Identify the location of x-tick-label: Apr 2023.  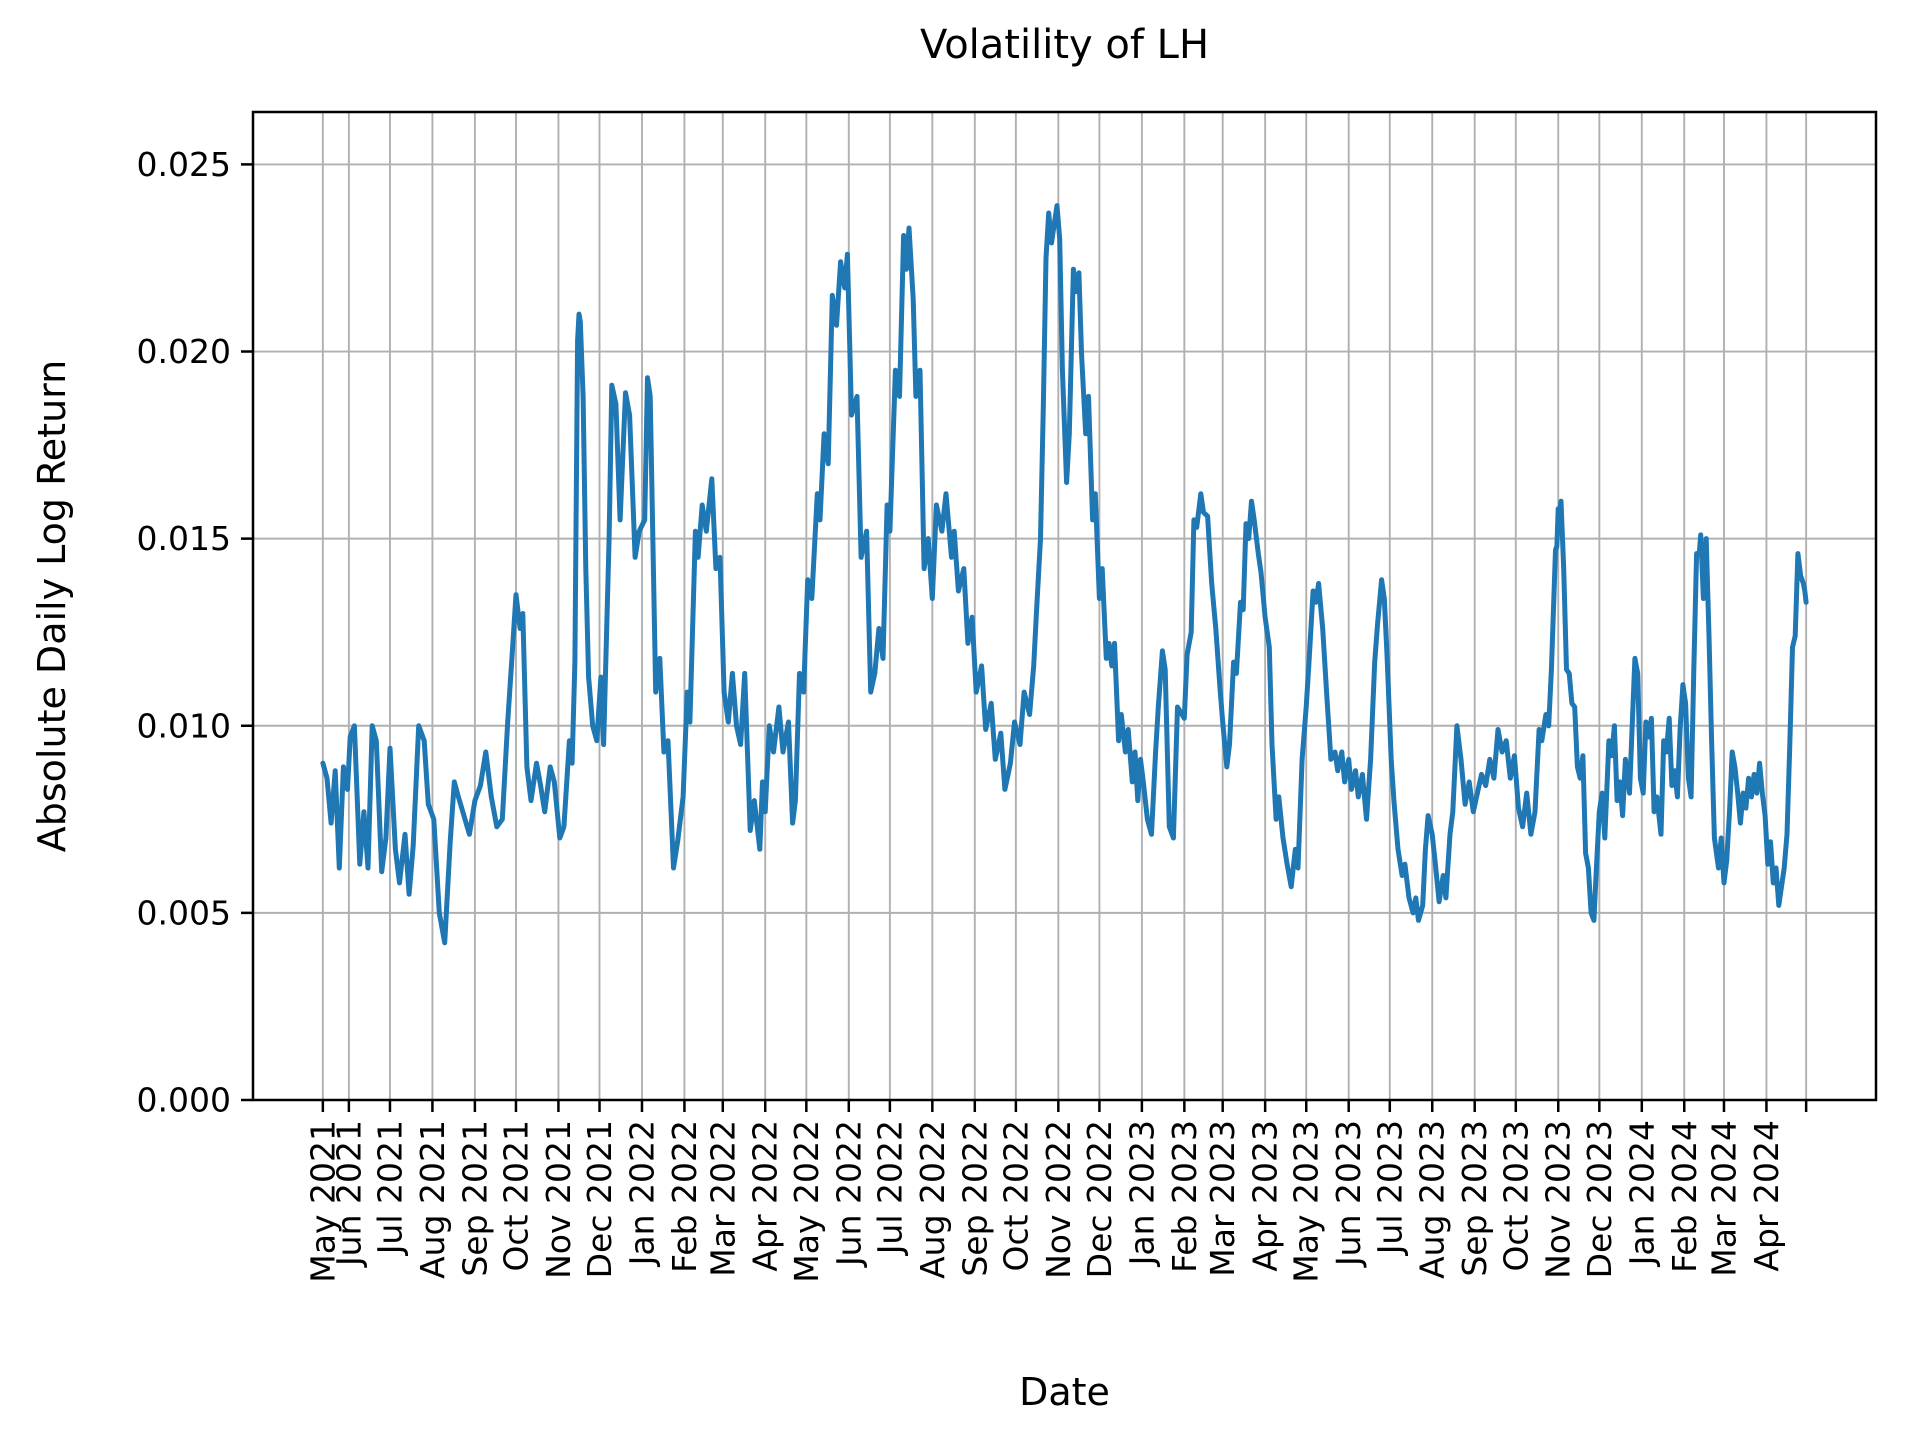
(1265, 1196).